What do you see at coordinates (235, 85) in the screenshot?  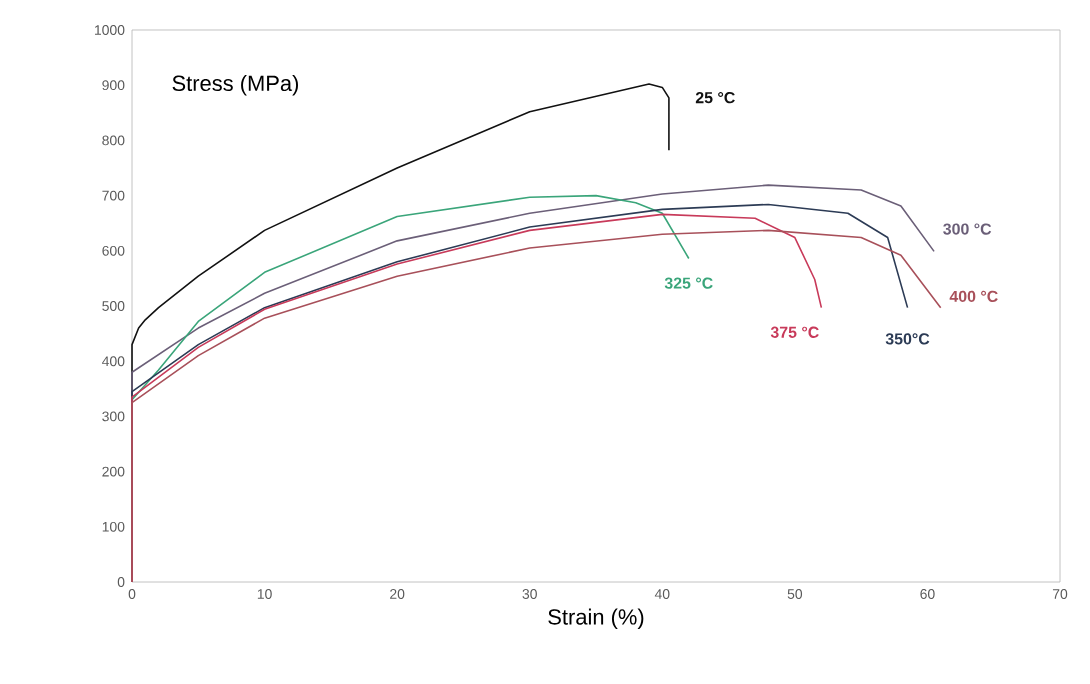 I see `y-axis-title: Stress (MPa)` at bounding box center [235, 85].